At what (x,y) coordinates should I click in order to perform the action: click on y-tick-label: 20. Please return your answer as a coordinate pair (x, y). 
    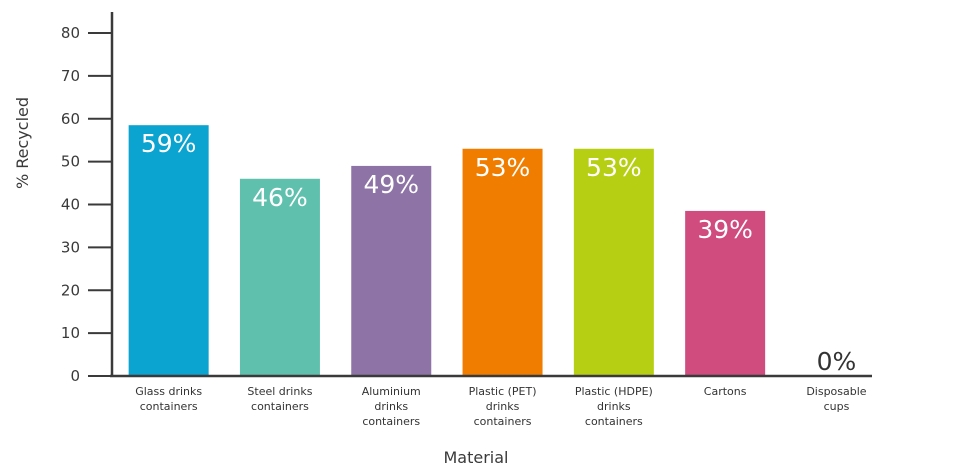
    Looking at the image, I should click on (70, 290).